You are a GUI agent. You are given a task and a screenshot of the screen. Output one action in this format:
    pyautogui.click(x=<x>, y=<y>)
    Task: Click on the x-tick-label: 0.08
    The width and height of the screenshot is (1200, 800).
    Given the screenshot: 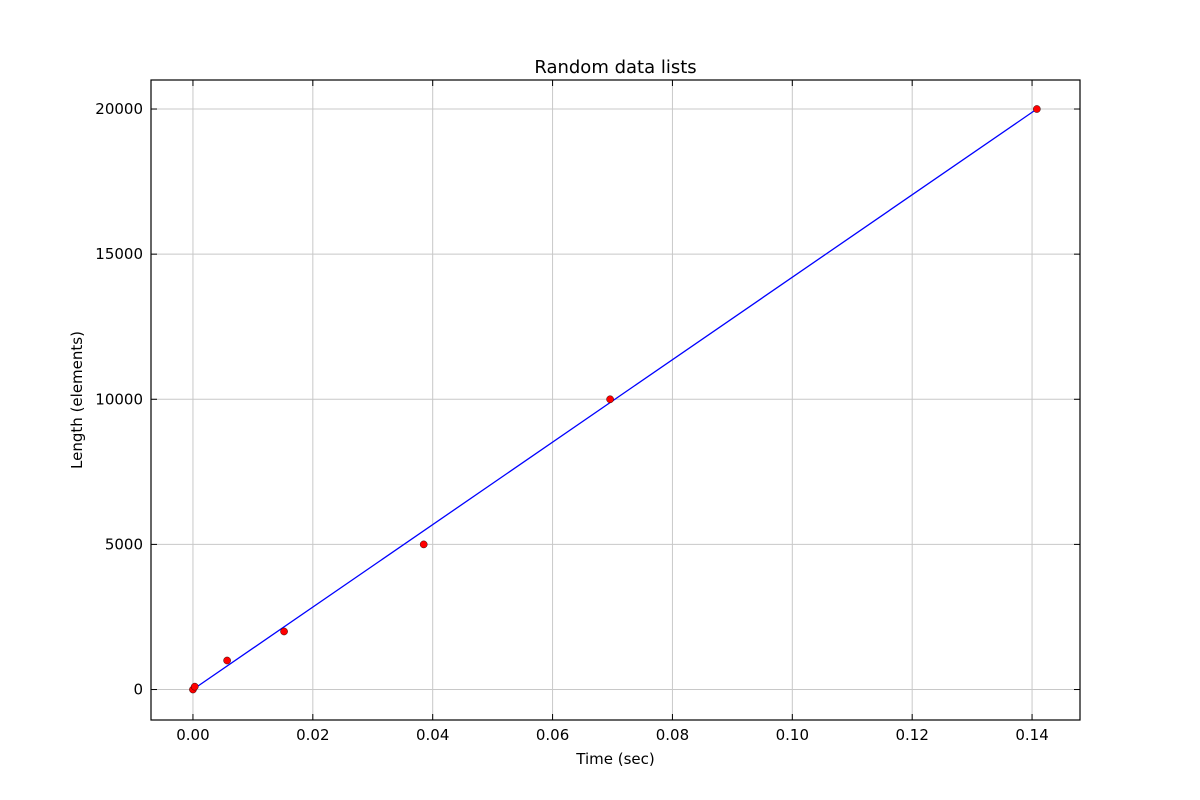 What is the action you would take?
    pyautogui.click(x=672, y=735)
    